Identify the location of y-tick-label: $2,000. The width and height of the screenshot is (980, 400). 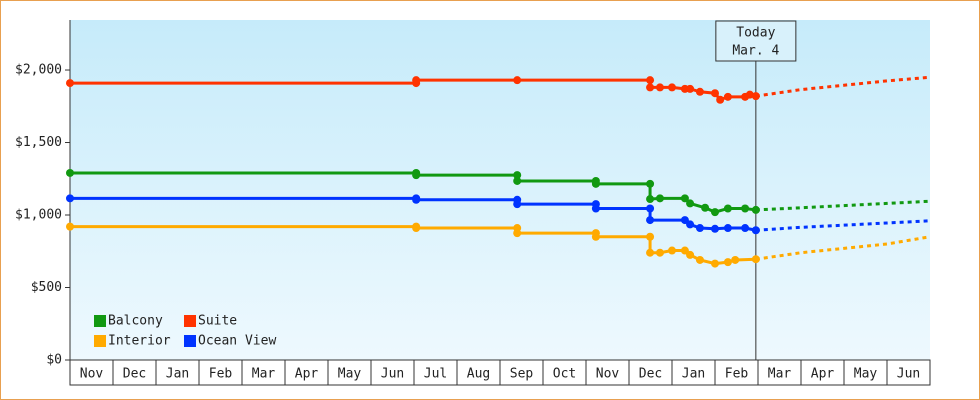
(38, 70).